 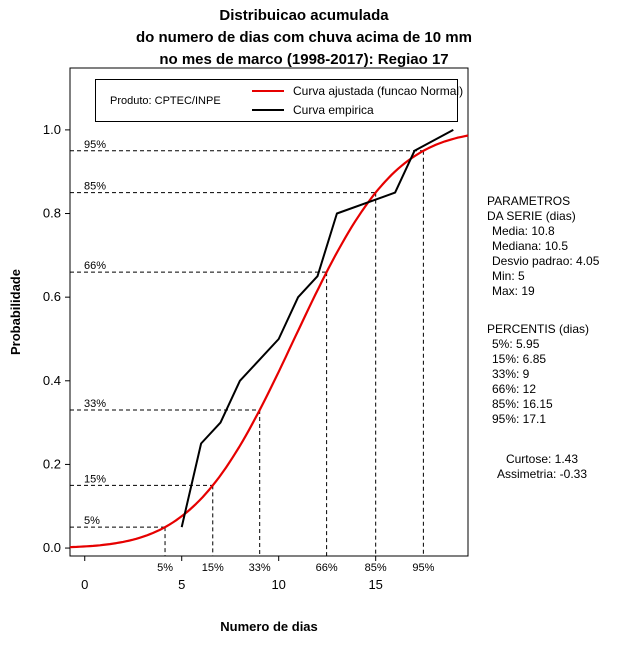 What do you see at coordinates (519, 359) in the screenshot?
I see `percentil-15: 15%: 6.85` at bounding box center [519, 359].